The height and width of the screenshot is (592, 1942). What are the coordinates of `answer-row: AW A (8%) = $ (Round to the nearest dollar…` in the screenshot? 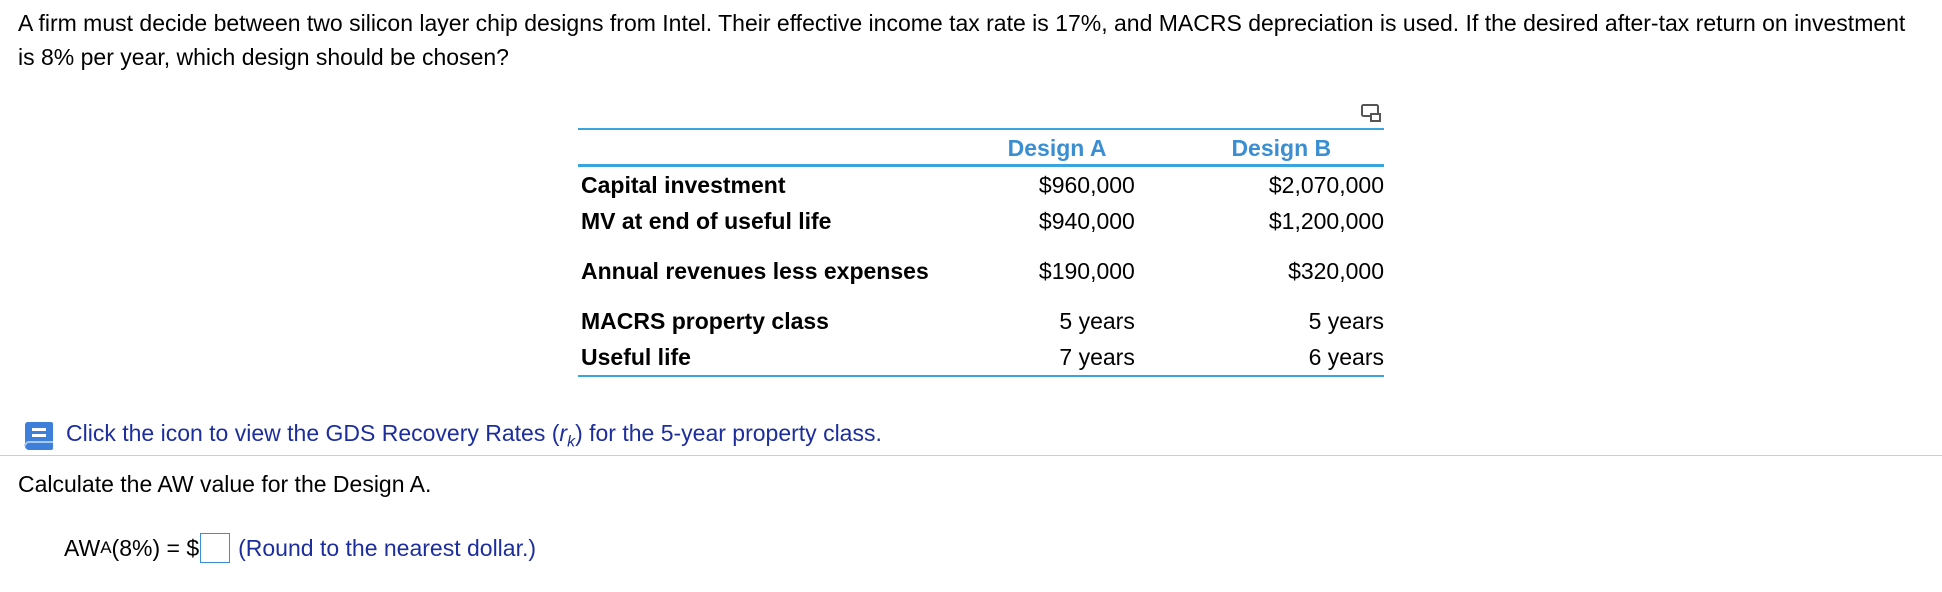 It's located at (300, 548).